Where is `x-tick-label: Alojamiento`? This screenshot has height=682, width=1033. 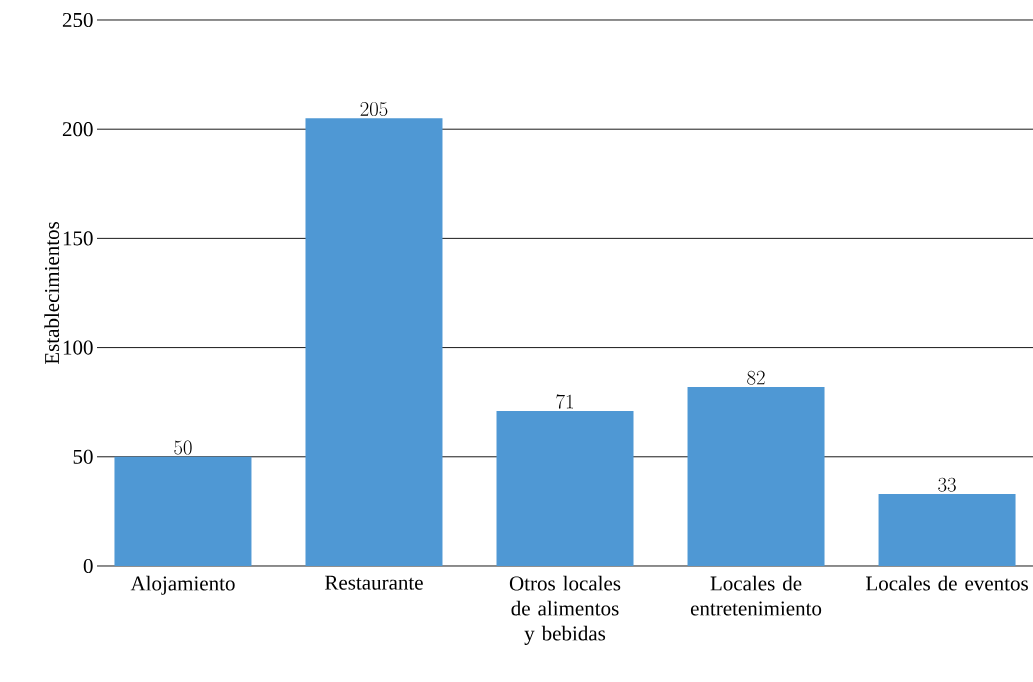 x-tick-label: Alojamiento is located at coordinates (182, 585).